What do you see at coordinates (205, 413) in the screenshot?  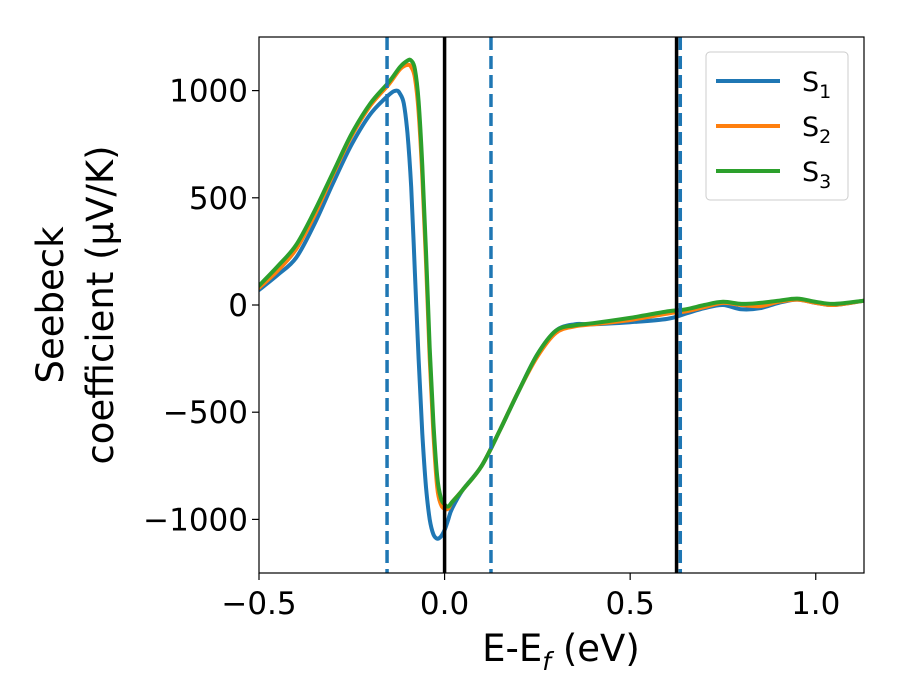 I see `y-tick-label: −500` at bounding box center [205, 413].